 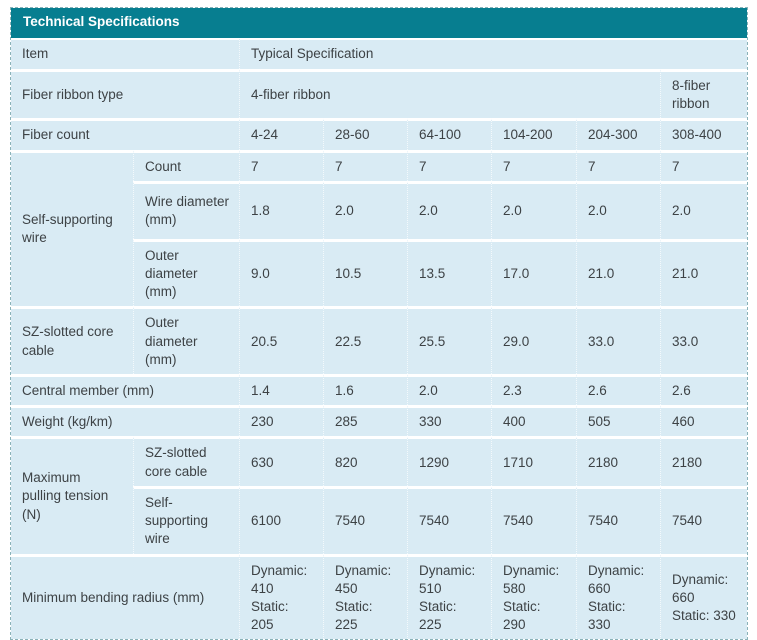 I want to click on cell-value: 308-400, so click(x=704, y=134).